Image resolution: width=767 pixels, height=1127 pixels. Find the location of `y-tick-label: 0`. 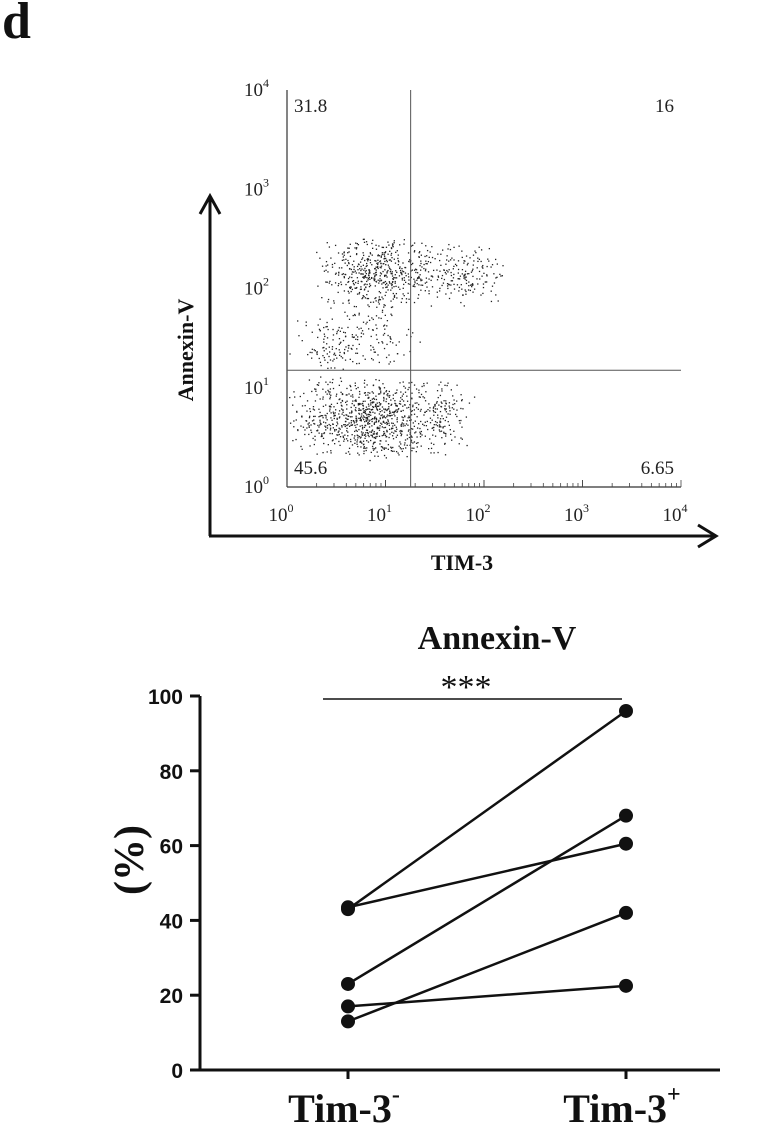

y-tick-label: 0 is located at coordinates (177, 1071).